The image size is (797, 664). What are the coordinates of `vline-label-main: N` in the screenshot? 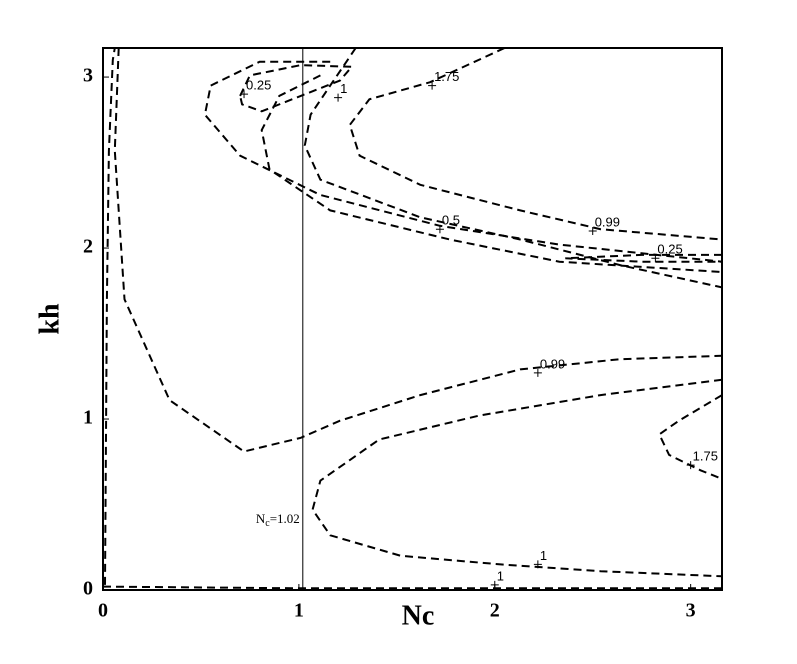 It's located at (261, 518).